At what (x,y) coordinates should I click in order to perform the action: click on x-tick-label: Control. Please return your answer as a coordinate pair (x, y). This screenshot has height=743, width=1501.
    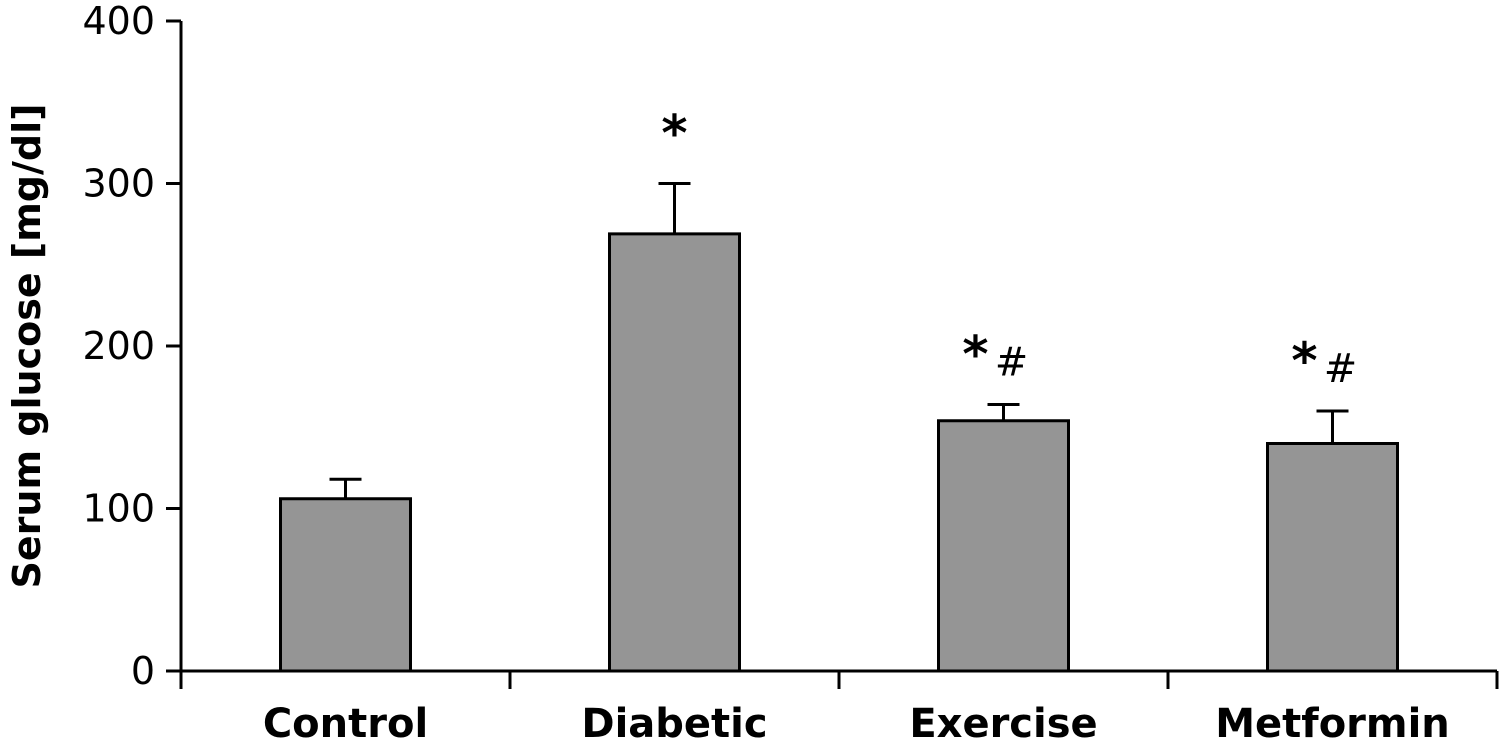
    Looking at the image, I should click on (345, 722).